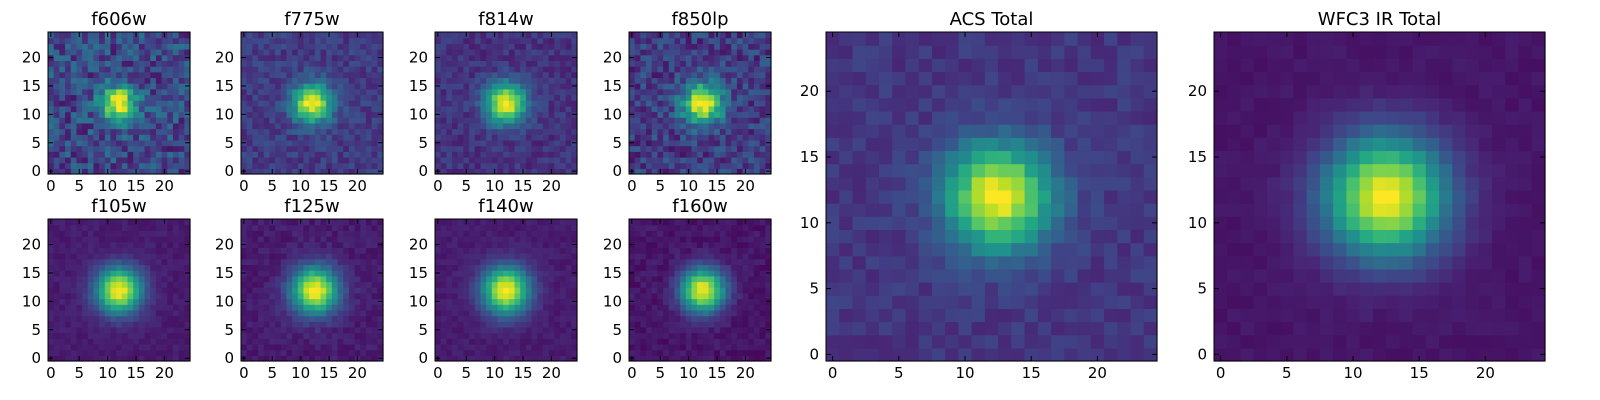 Image resolution: width=1600 pixels, height=400 pixels. What do you see at coordinates (311, 206) in the screenshot?
I see `panel-title: f125w` at bounding box center [311, 206].